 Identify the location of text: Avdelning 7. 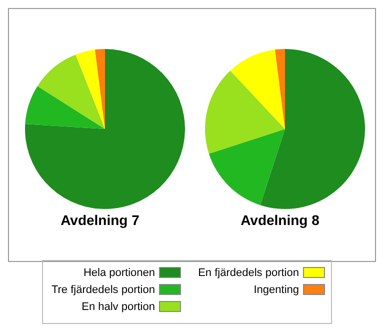
(100, 220).